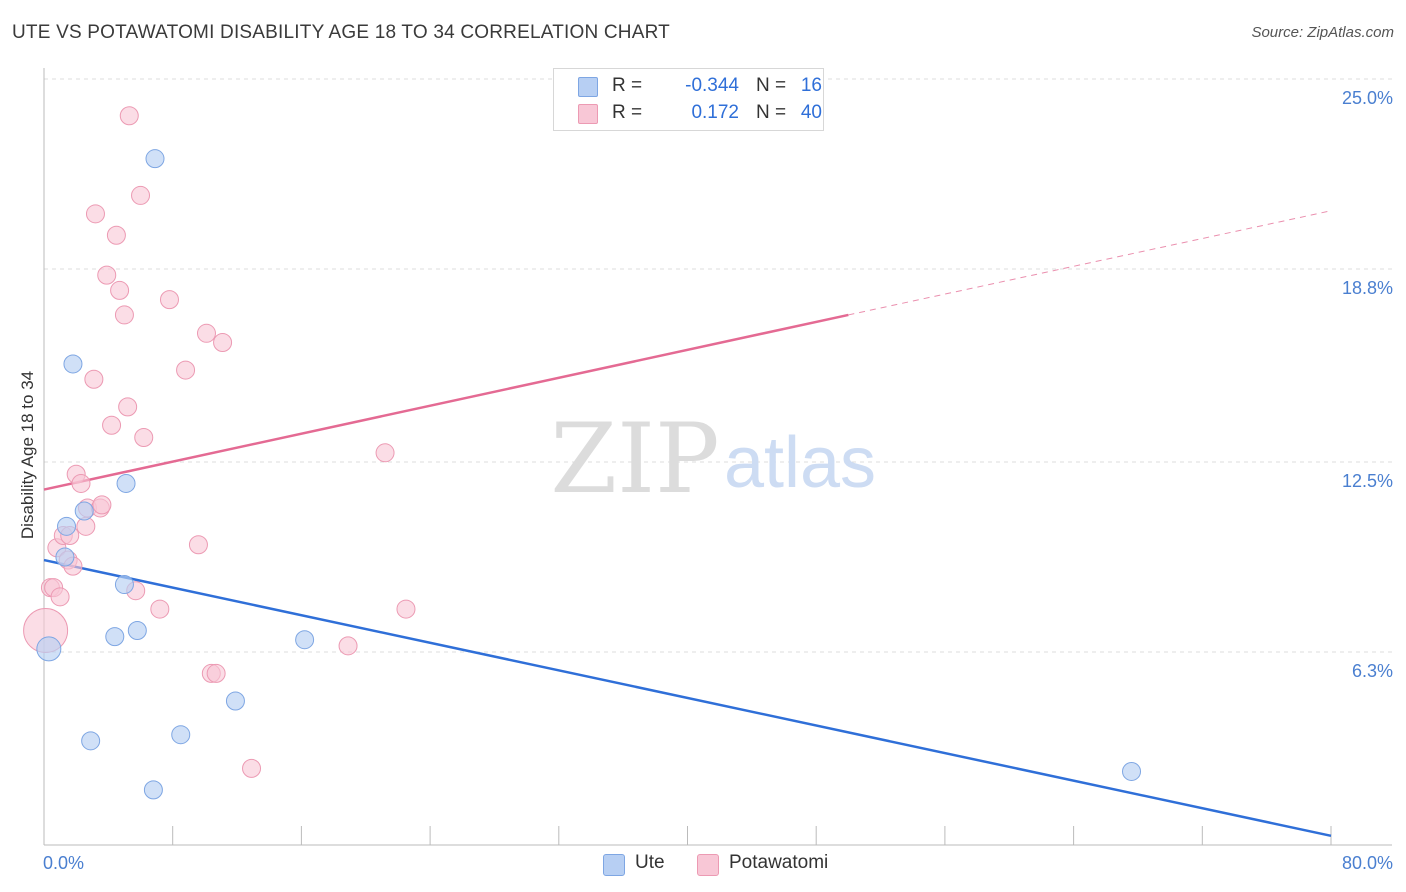 This screenshot has height=892, width=1406. What do you see at coordinates (800, 463) in the screenshot?
I see `watermark-atlas: atlas` at bounding box center [800, 463].